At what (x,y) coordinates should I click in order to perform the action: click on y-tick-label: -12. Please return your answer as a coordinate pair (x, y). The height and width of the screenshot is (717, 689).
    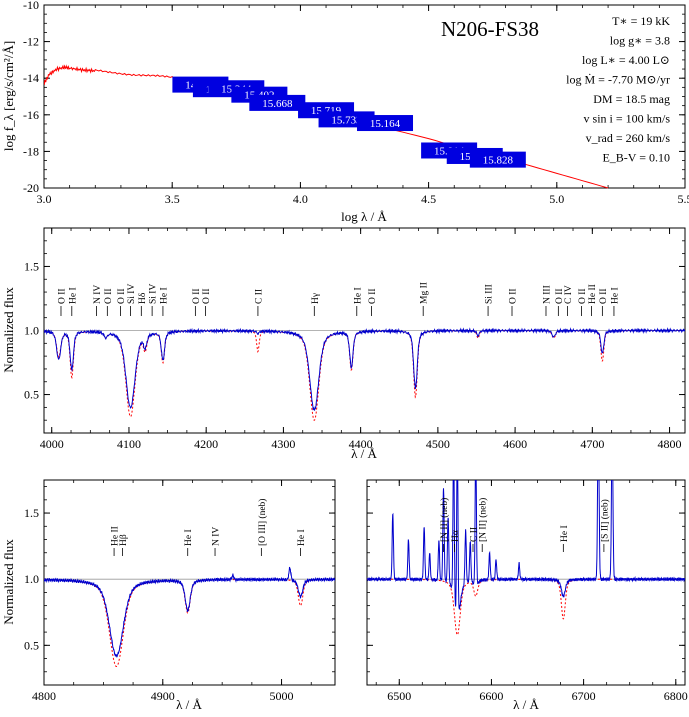
    Looking at the image, I should click on (31, 42).